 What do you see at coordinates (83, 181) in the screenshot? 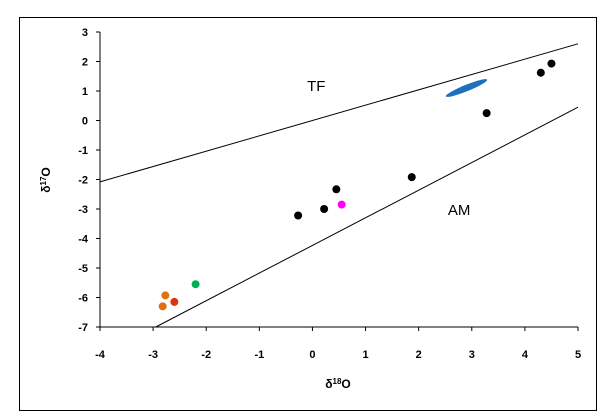
I see `y-tick-label: -2` at bounding box center [83, 181].